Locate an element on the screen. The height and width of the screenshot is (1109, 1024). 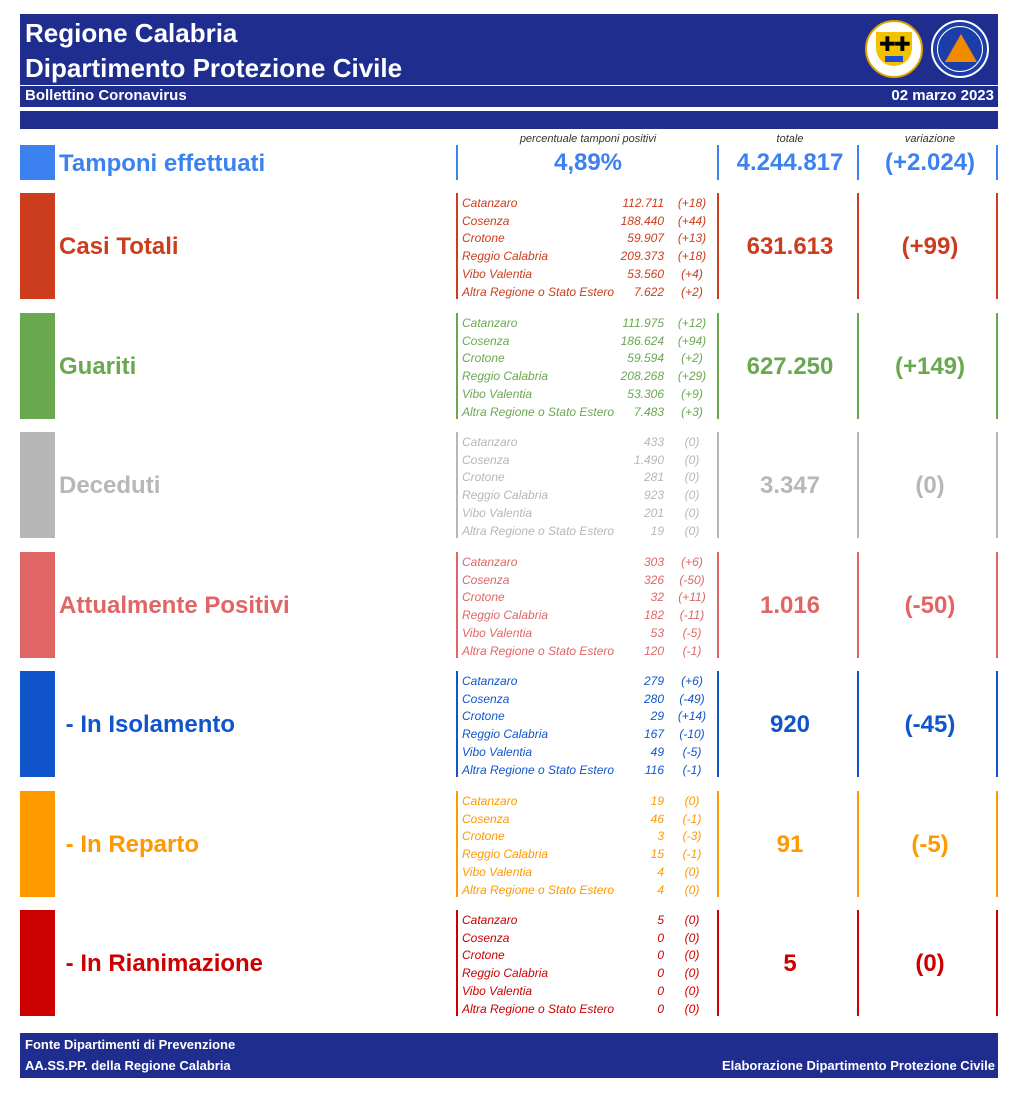
in-rianimazione-swatch is located at coordinates (37, 963).